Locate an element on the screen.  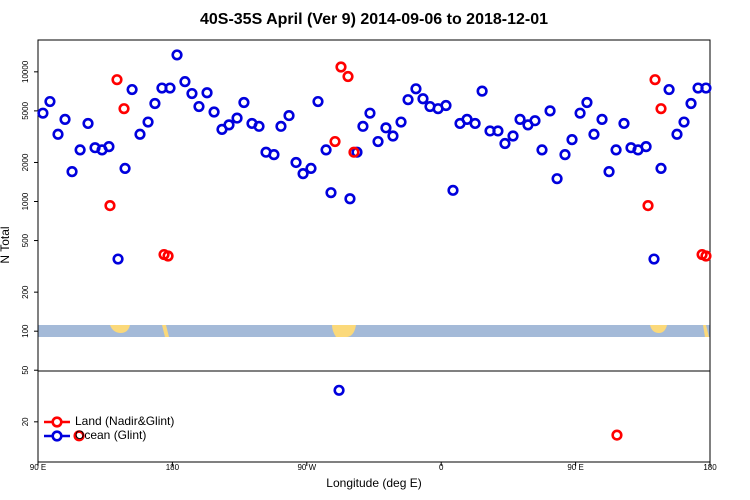
y-tick-label: 100 is located at coordinates (25, 331).